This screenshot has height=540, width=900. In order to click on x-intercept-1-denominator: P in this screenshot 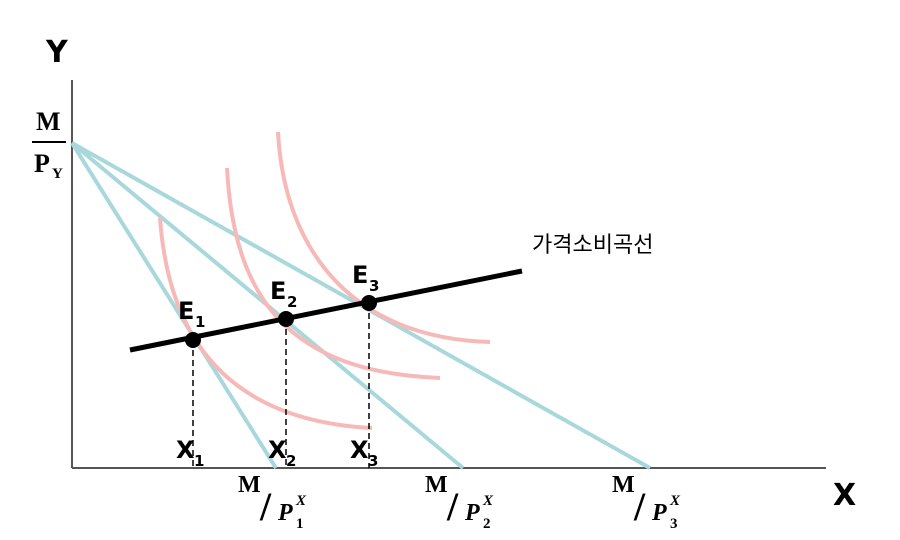, I will do `click(285, 513)`.